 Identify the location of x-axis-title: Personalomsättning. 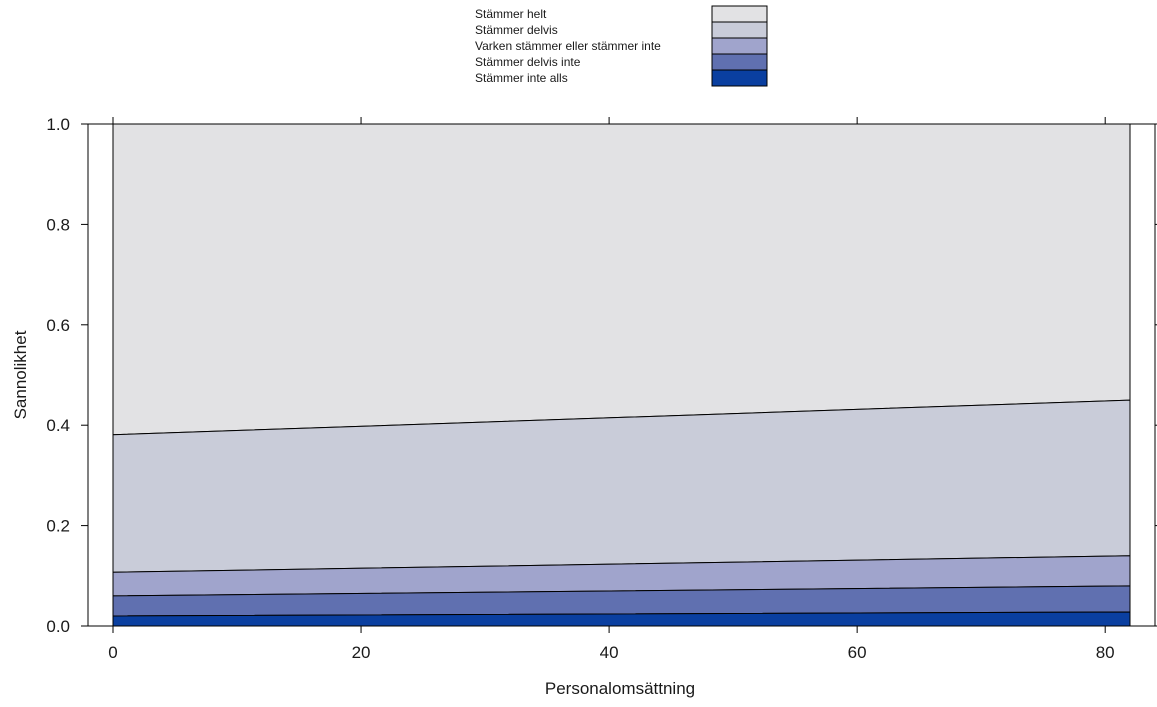
(620, 688).